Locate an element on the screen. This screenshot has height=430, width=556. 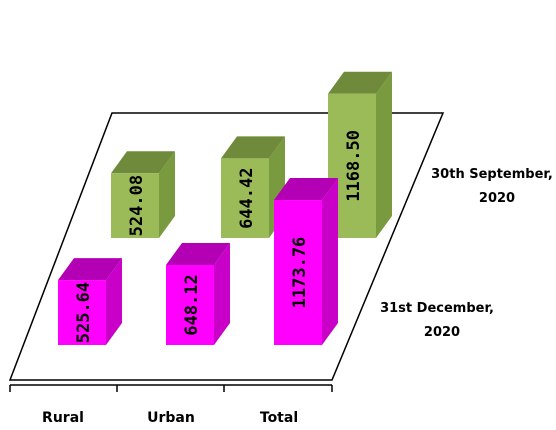
category-label-rural: Rural is located at coordinates (63, 418).